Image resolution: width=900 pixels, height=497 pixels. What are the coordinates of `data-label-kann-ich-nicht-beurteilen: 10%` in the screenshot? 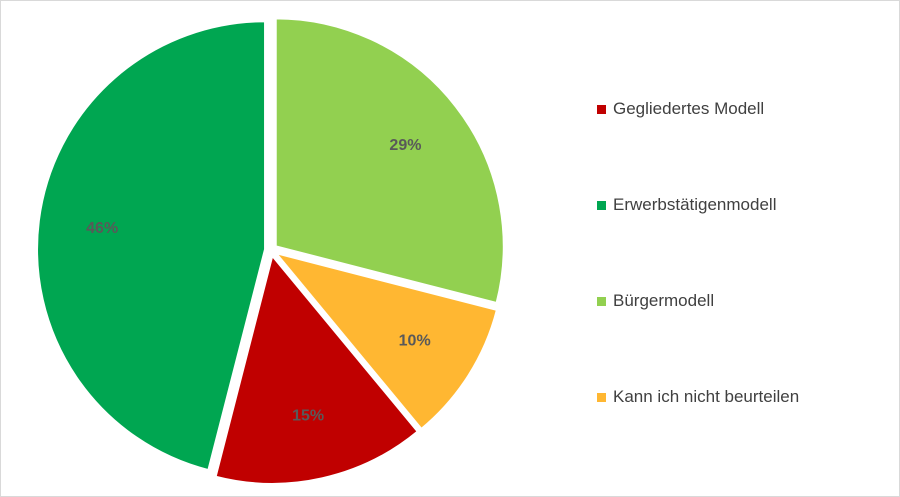 It's located at (415, 341).